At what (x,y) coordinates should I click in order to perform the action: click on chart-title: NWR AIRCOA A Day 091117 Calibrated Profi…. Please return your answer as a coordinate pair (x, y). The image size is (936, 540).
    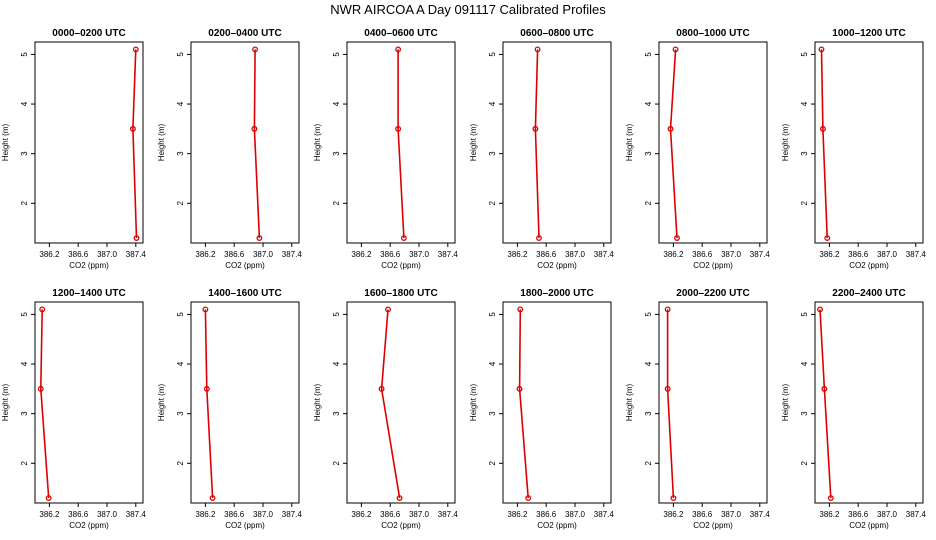
    Looking at the image, I should click on (468, 9).